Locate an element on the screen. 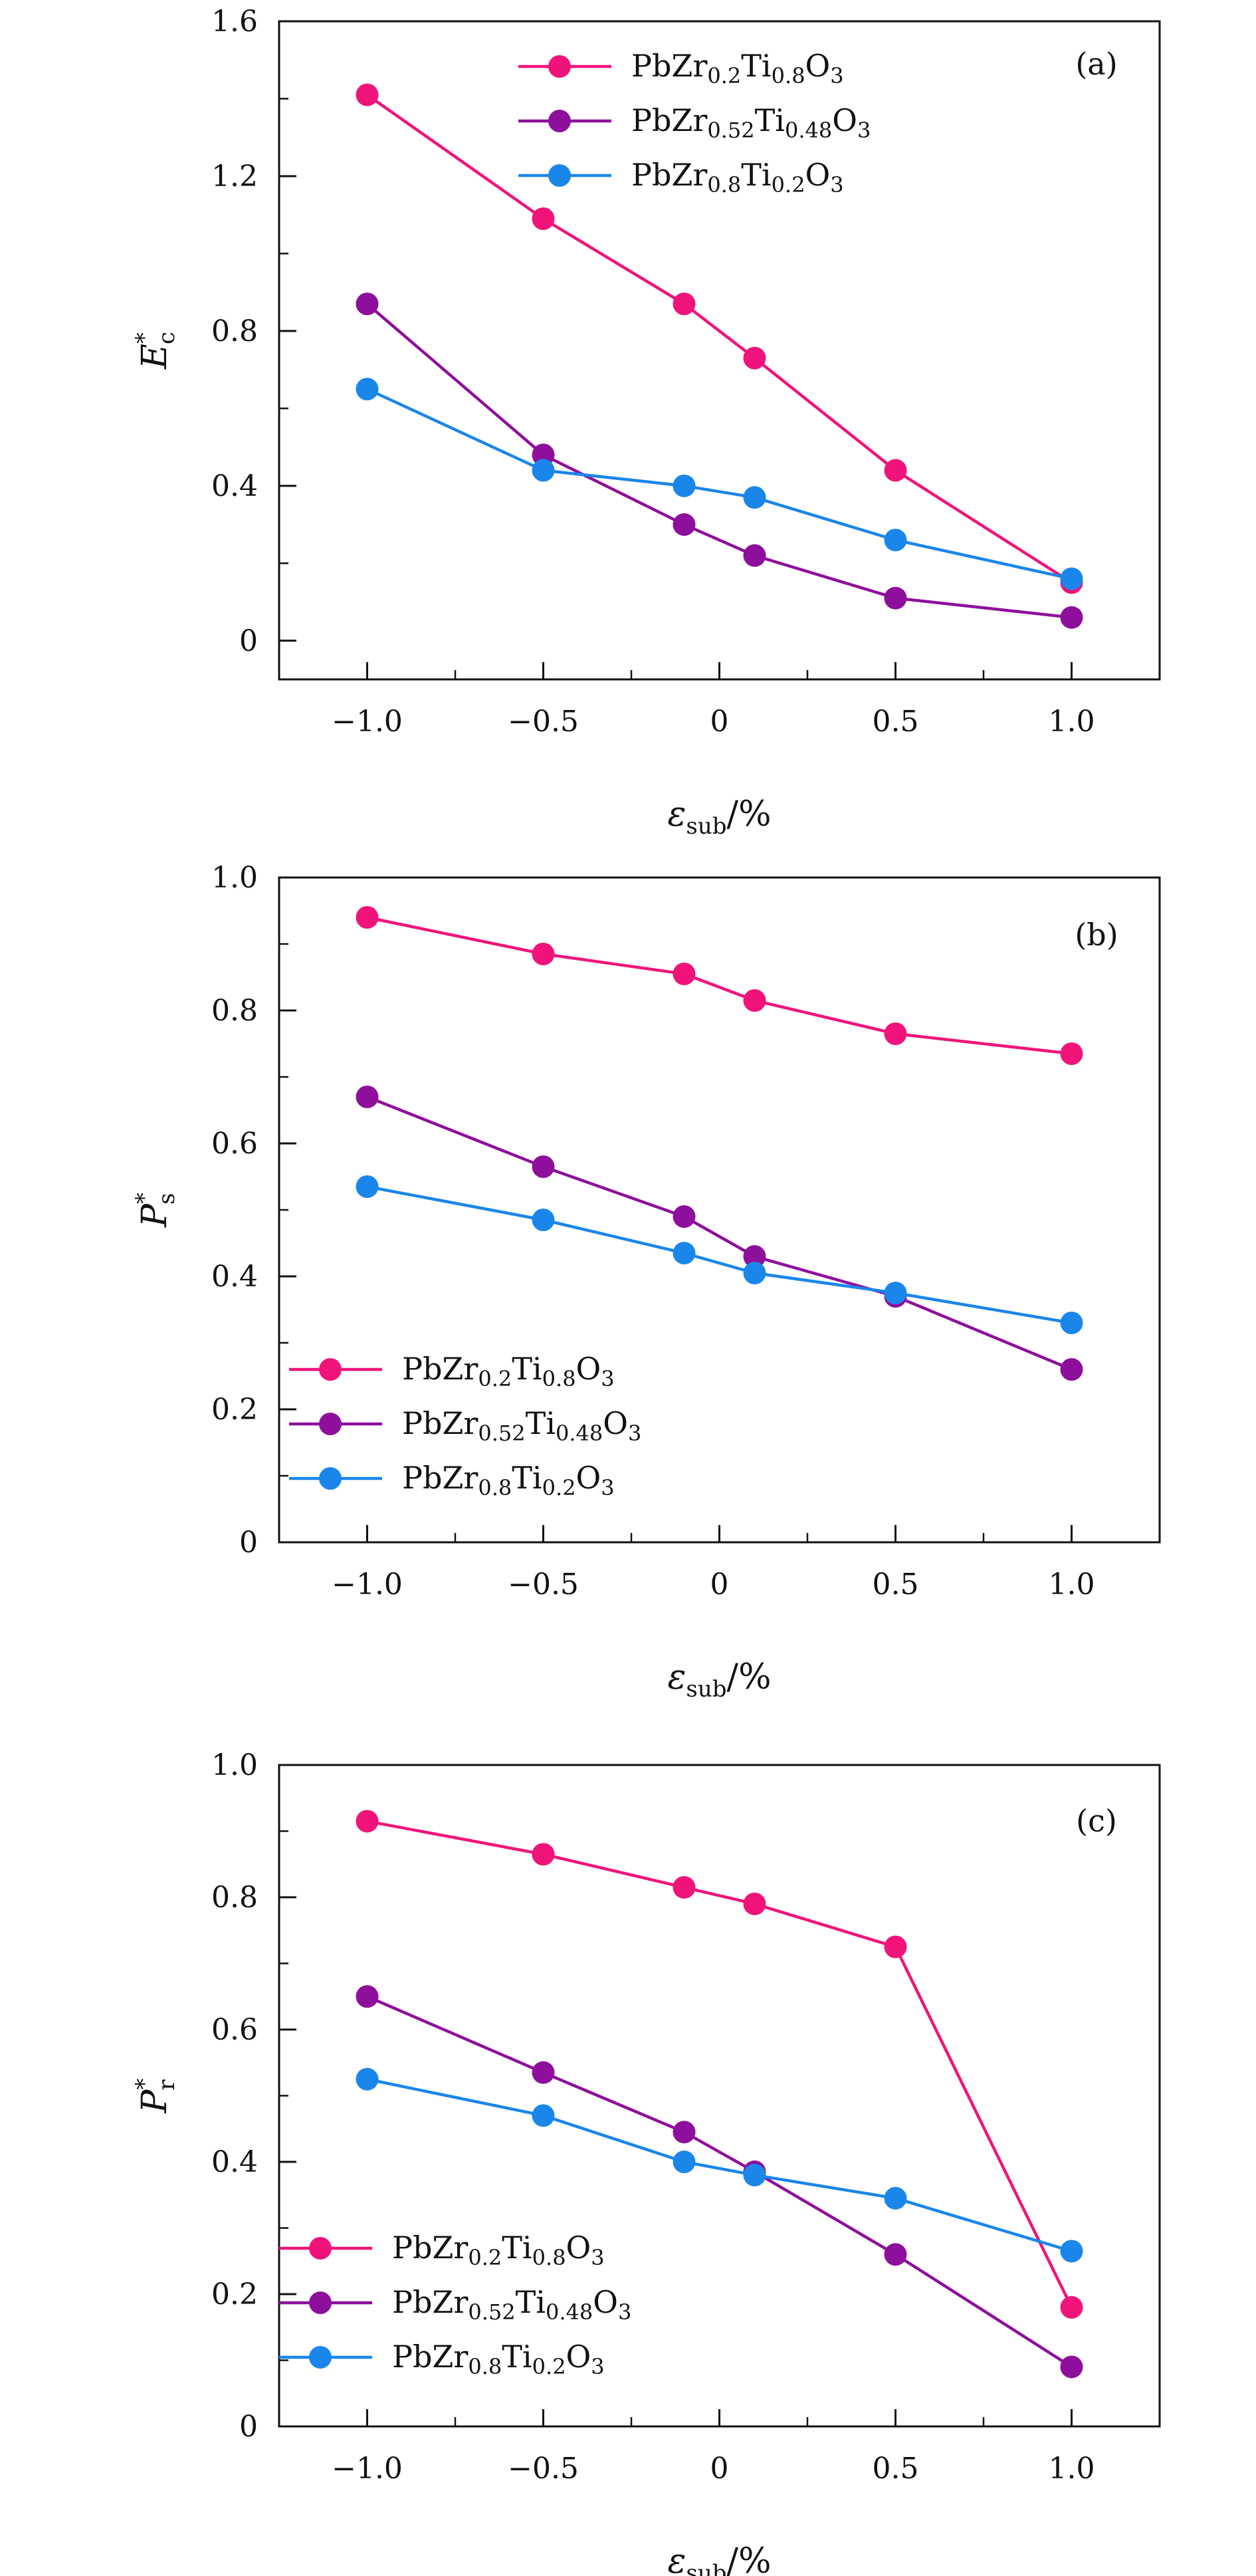 This screenshot has height=2576, width=1256. panel-label: (a) is located at coordinates (1096, 64).